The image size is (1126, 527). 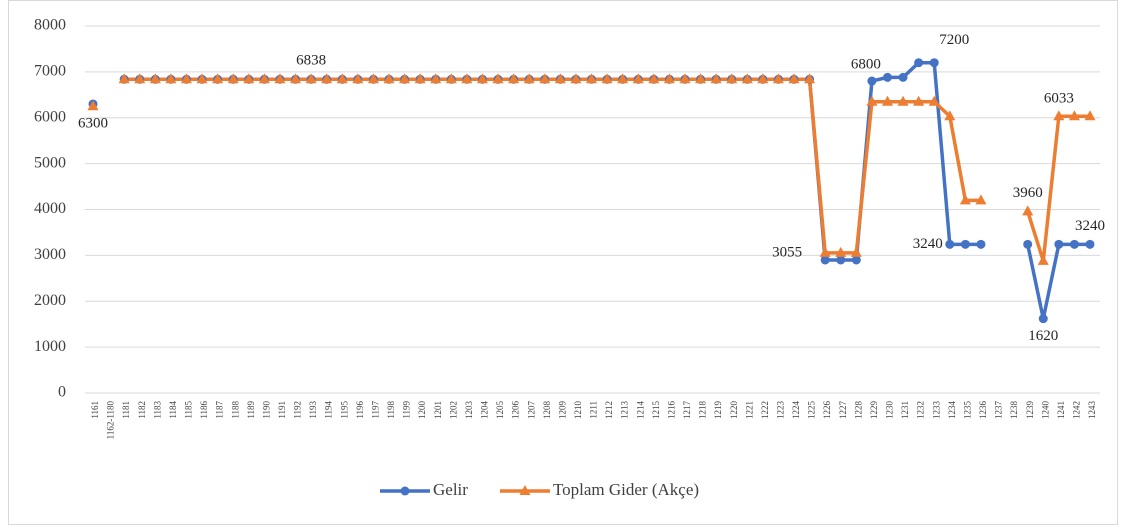 I want to click on legend-marker, so click(x=405, y=491).